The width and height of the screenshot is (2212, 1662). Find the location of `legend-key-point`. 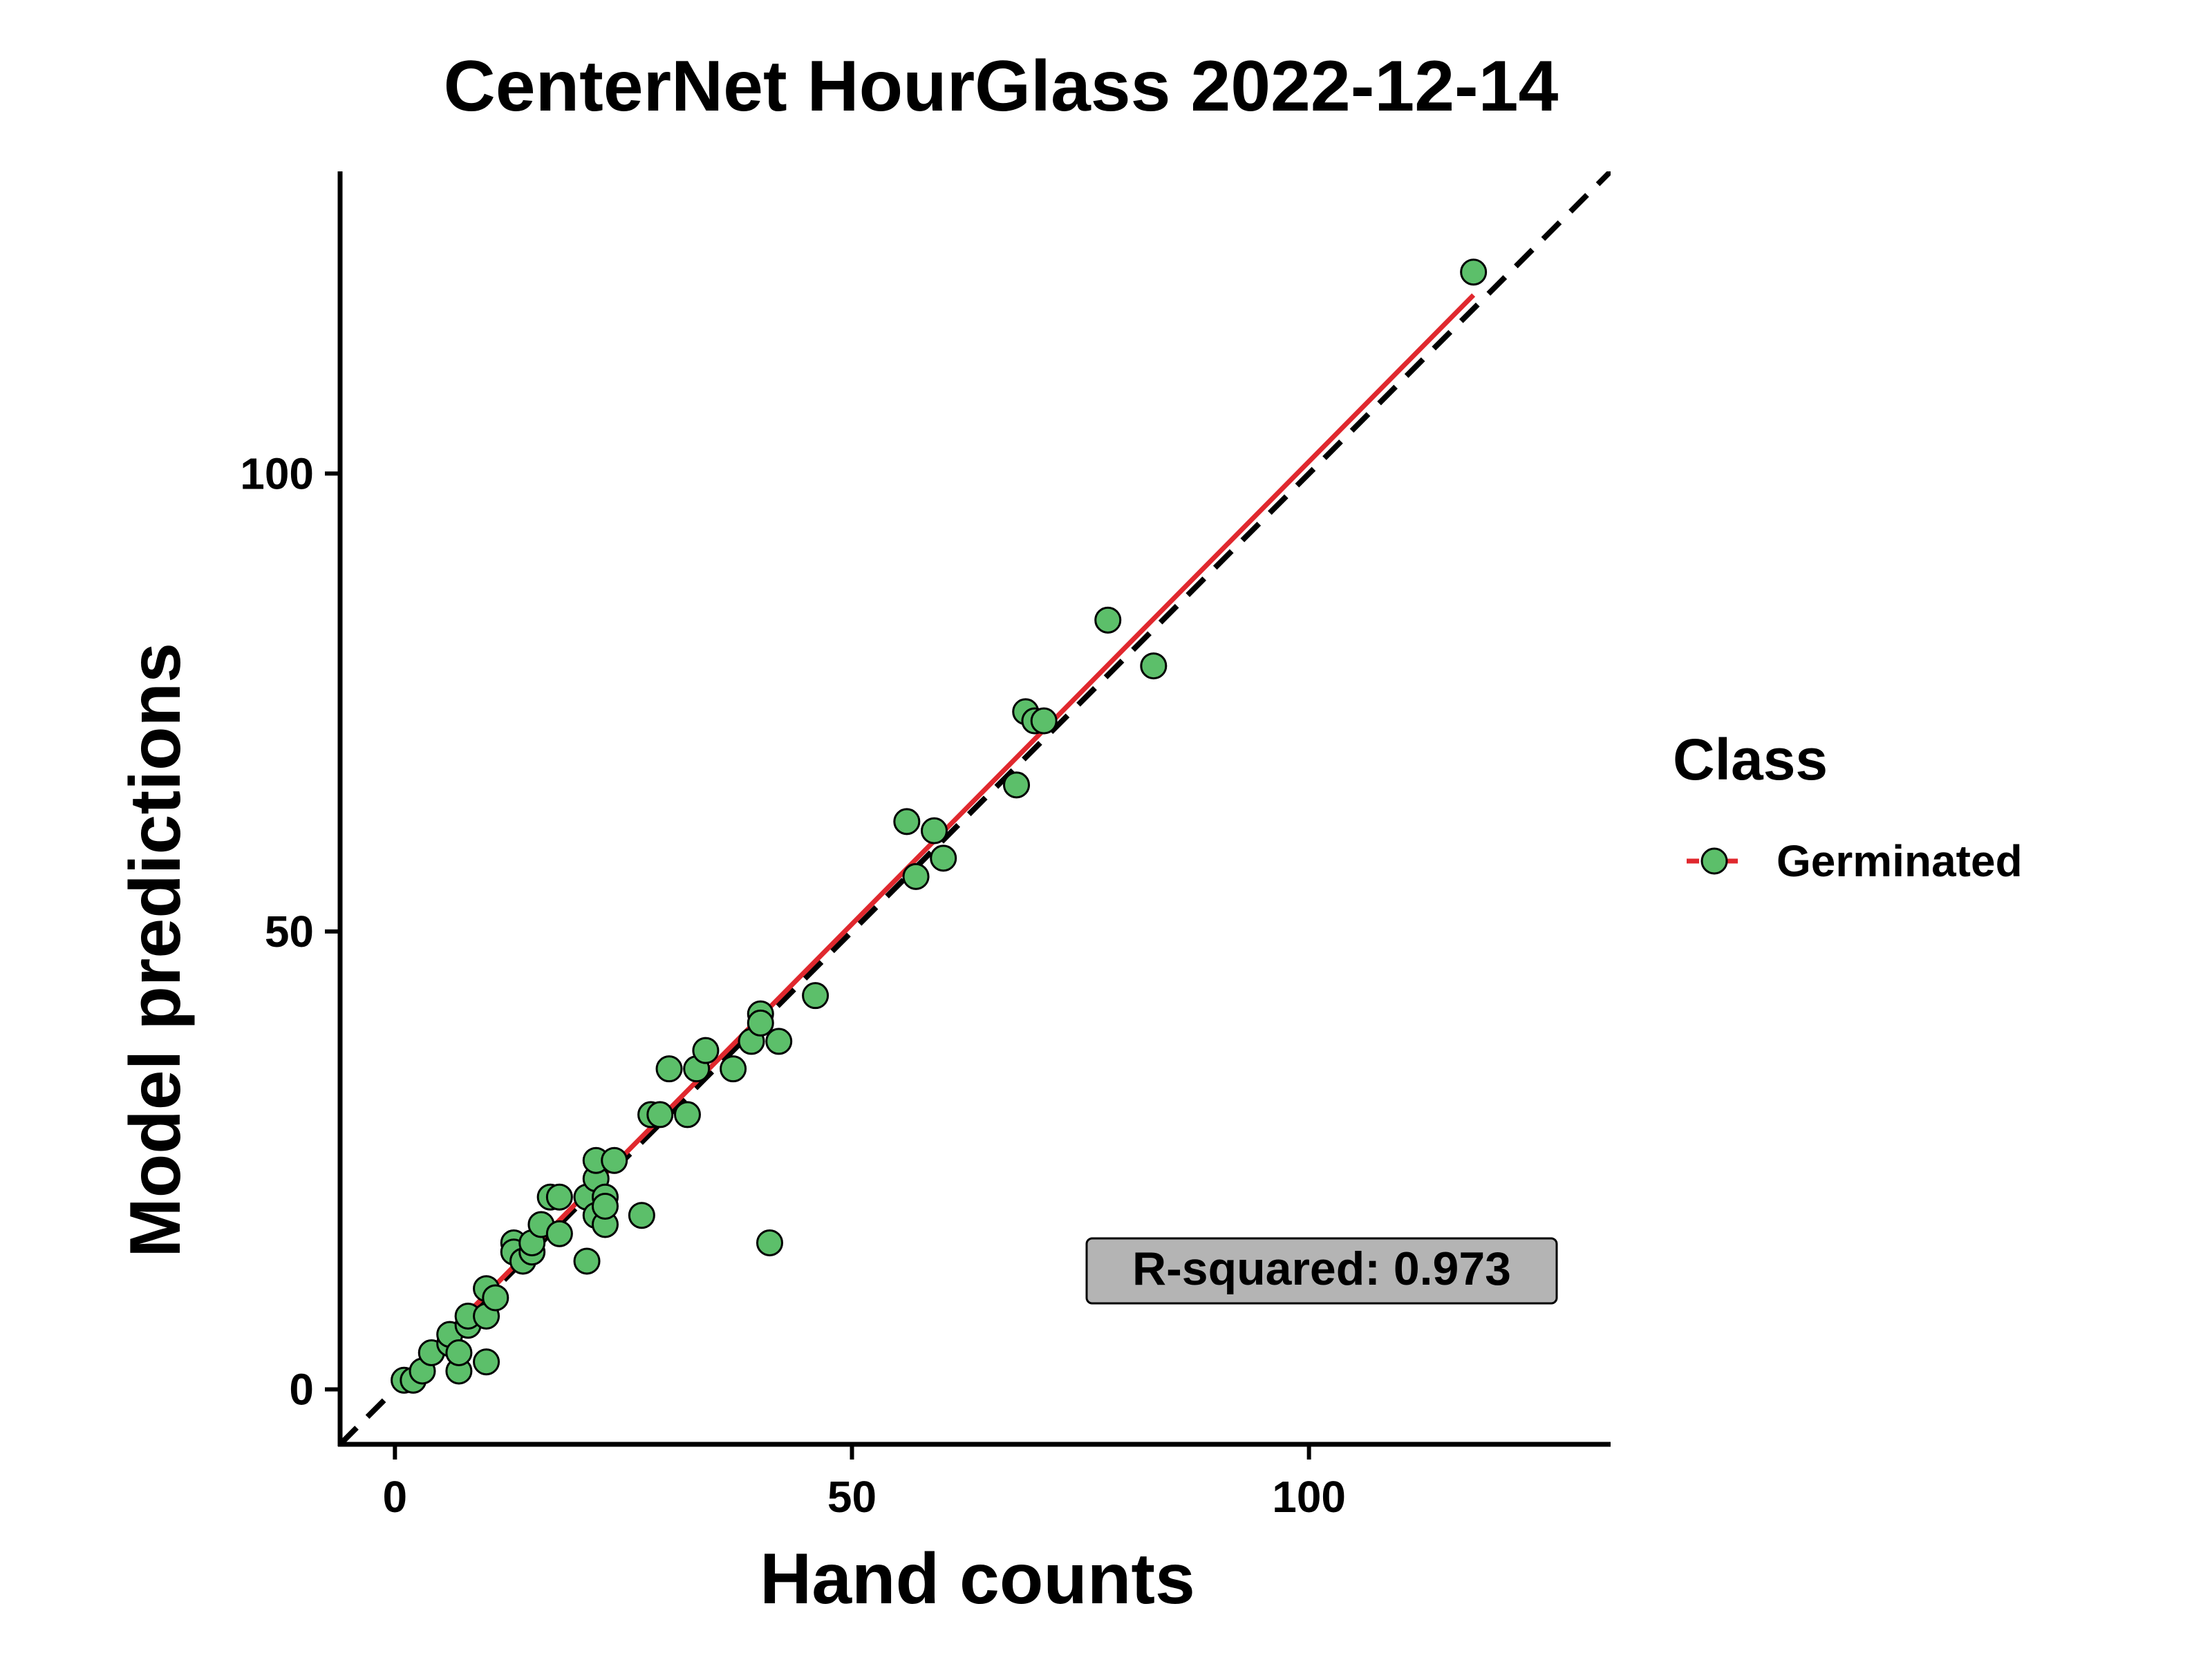

legend-key-point is located at coordinates (1714, 861).